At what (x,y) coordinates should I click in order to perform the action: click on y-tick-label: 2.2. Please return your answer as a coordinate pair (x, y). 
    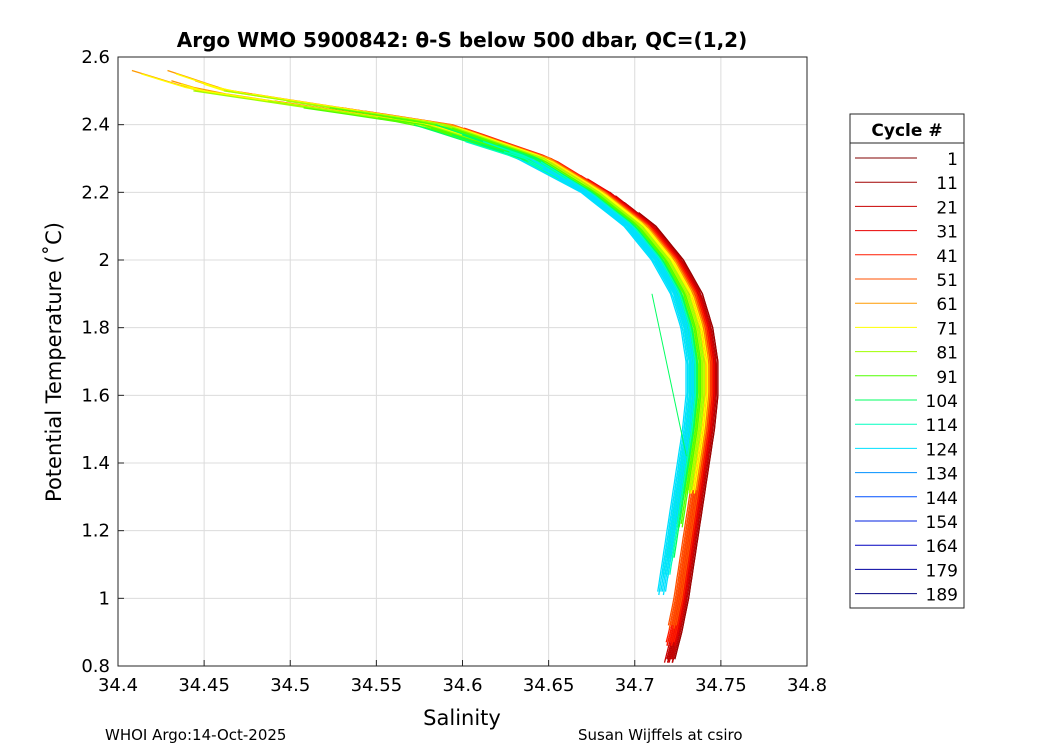
    Looking at the image, I should click on (95, 192).